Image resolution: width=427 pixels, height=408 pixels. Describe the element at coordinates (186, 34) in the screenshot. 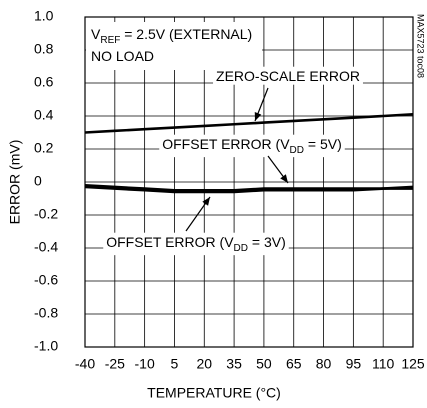

I see `annotation-part: = 2.5V (EXTERNAL)` at that location.